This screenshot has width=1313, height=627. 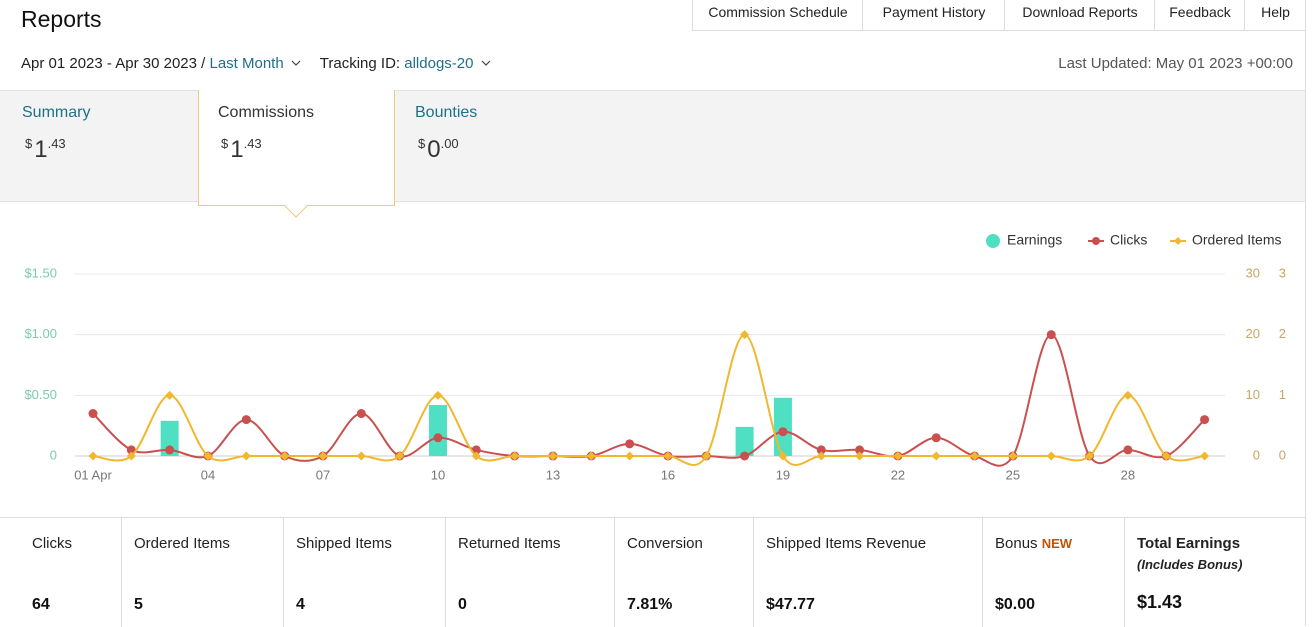 What do you see at coordinates (553, 474) in the screenshot?
I see `x-tick-label: 13` at bounding box center [553, 474].